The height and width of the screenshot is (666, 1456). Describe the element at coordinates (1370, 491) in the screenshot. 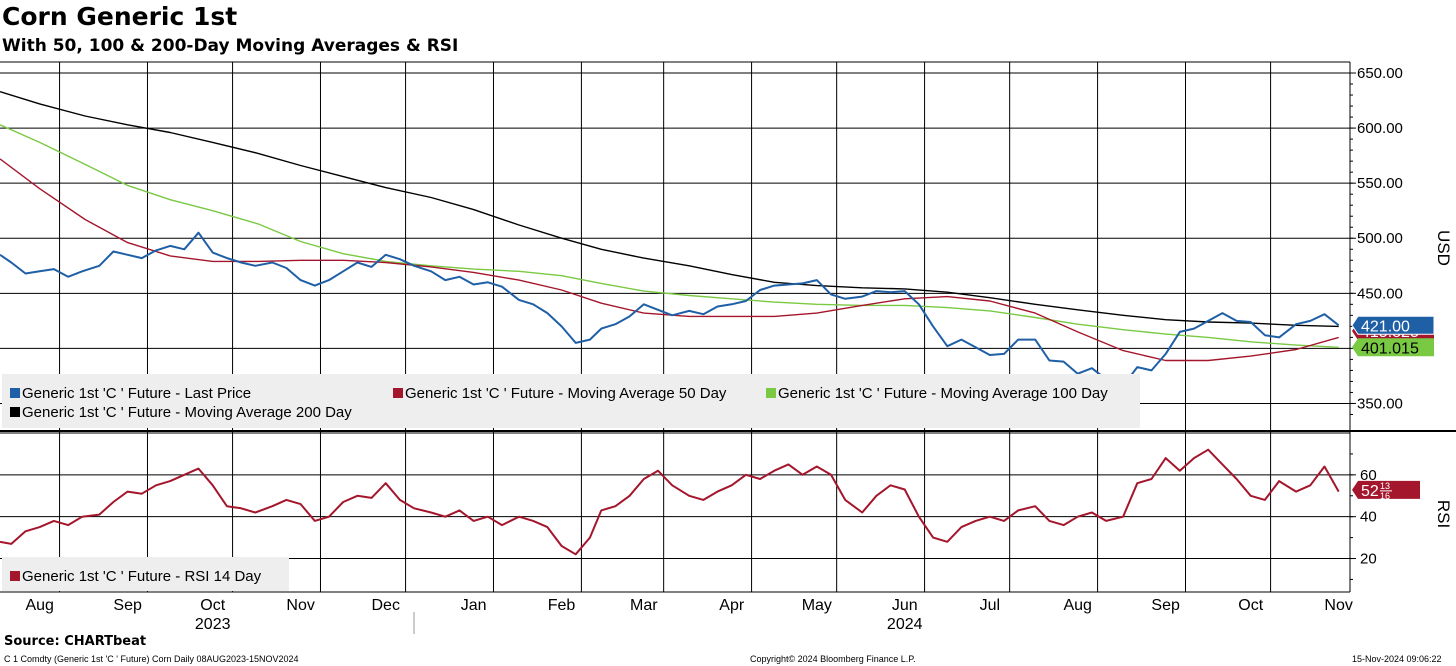

I see `last-label-rsi-whole: 52` at that location.